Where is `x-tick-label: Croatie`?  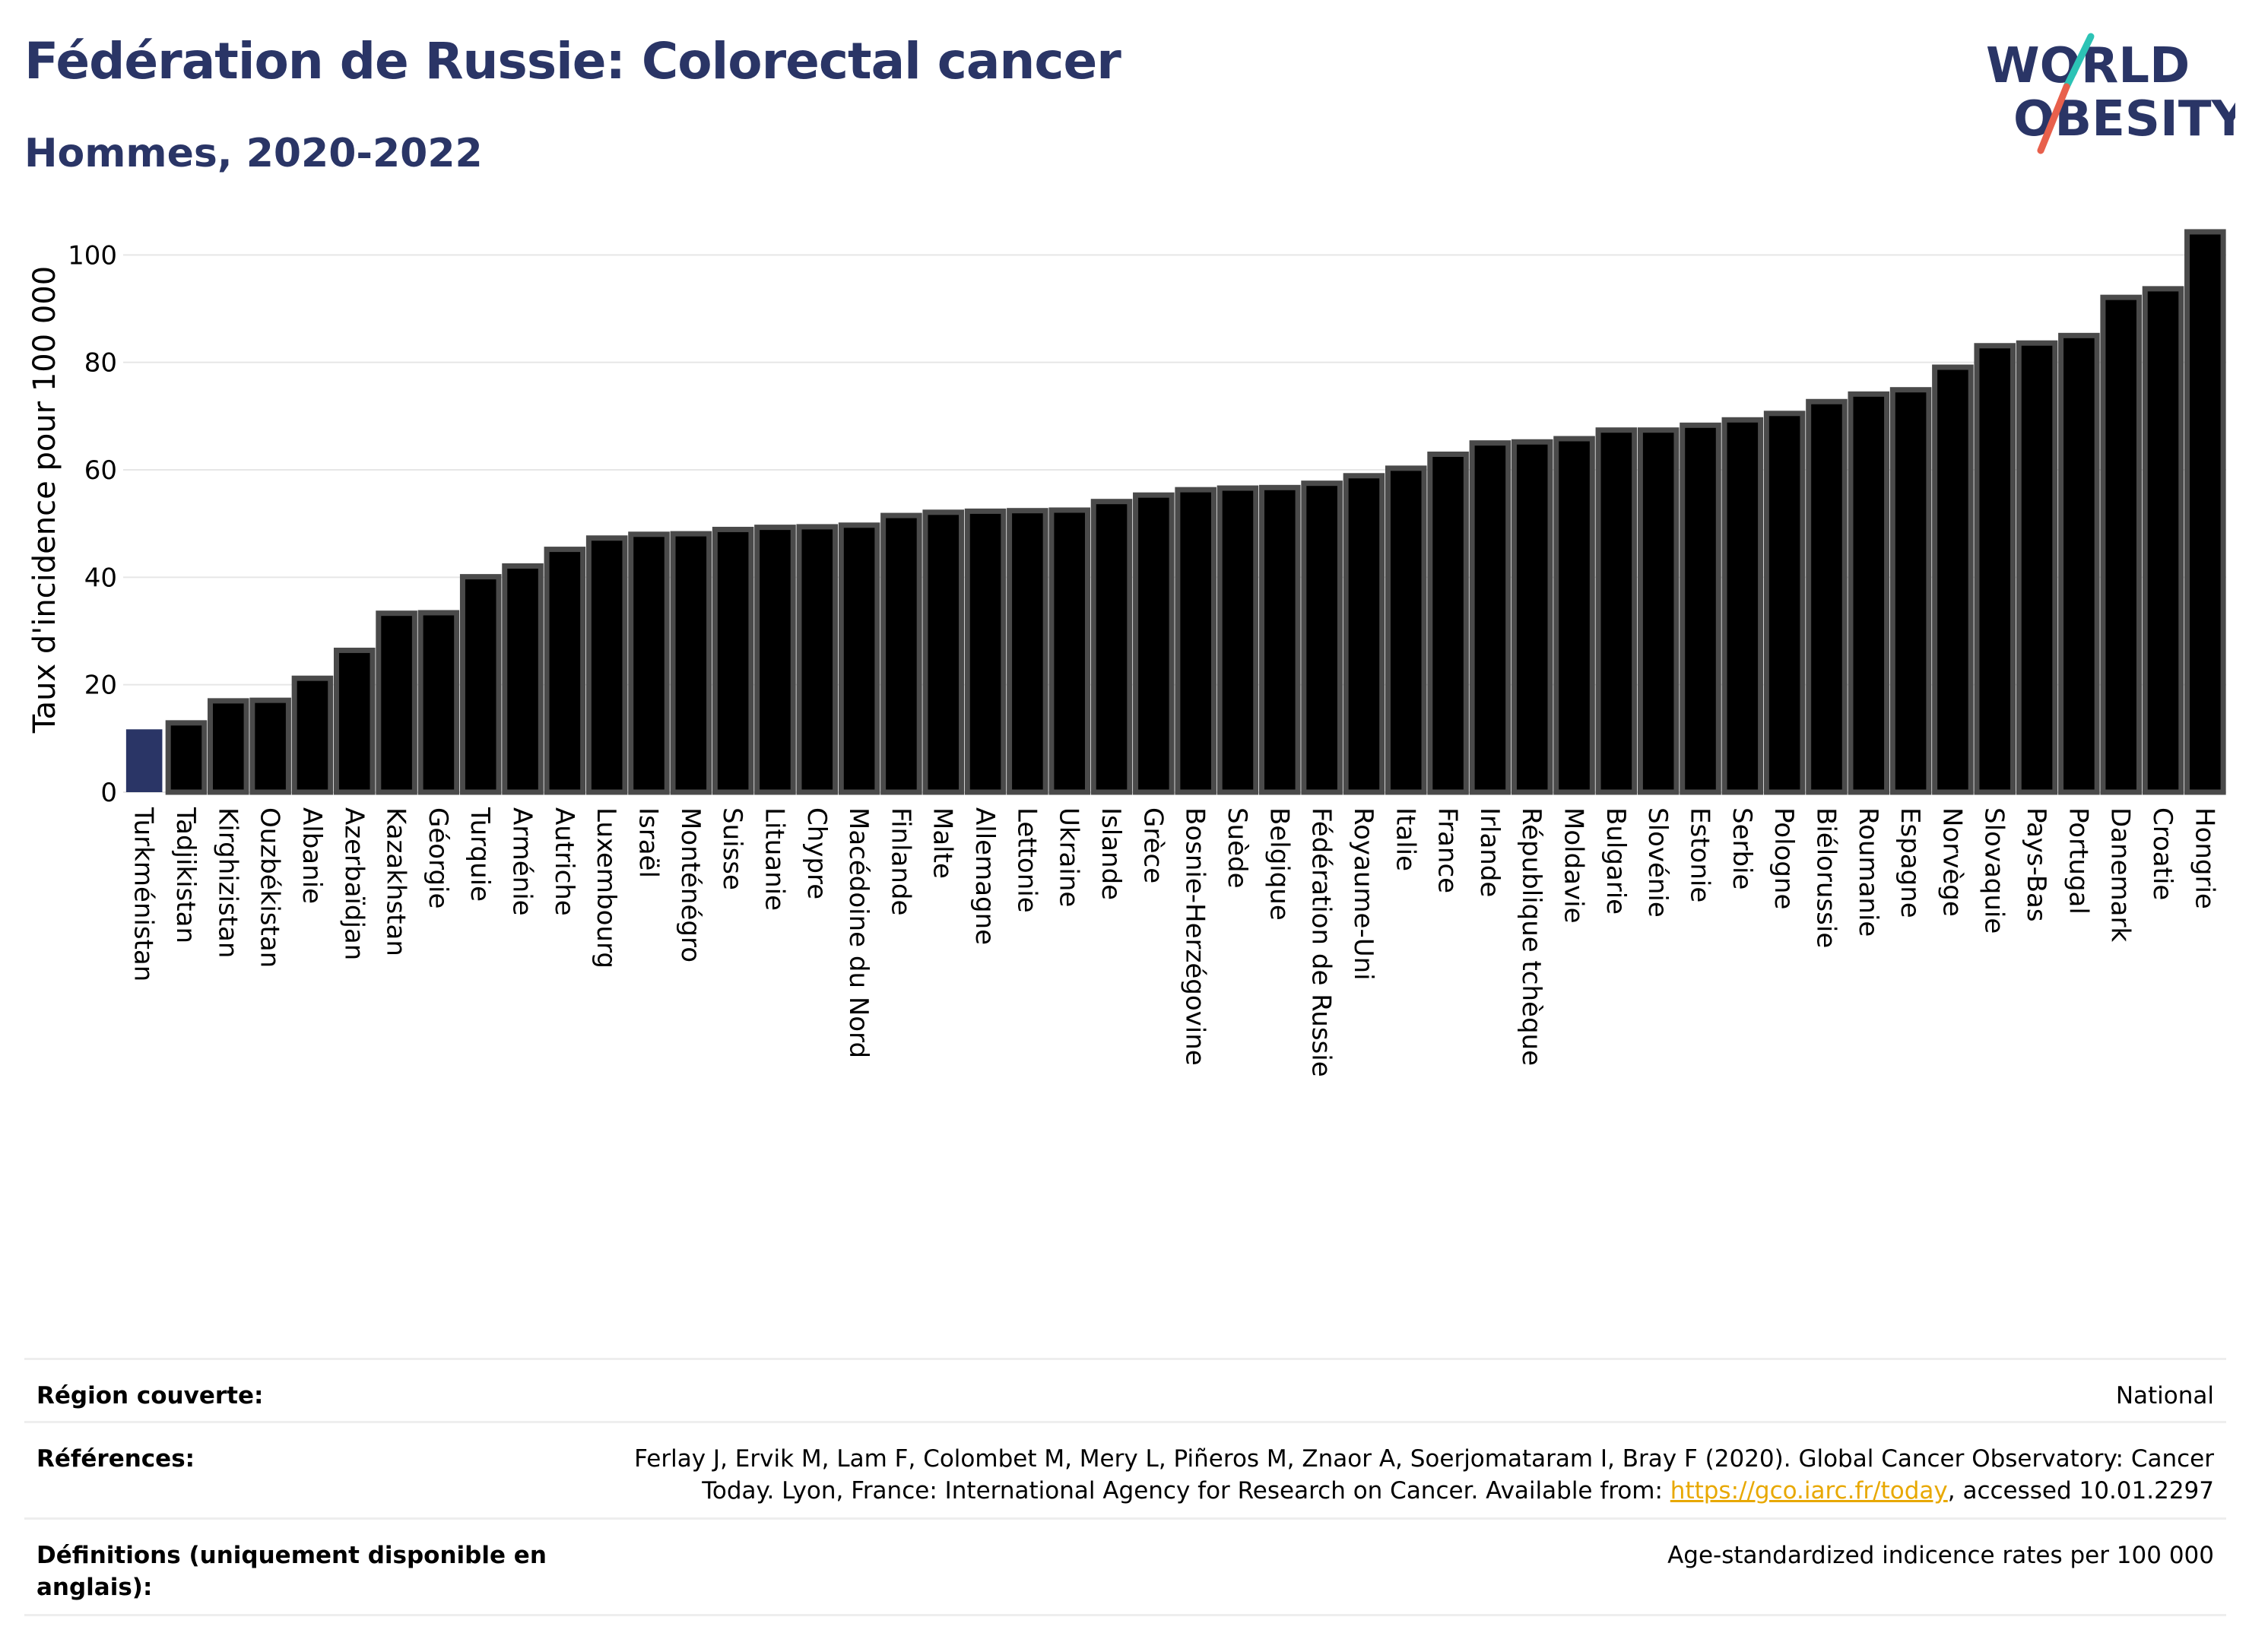 x-tick-label: Croatie is located at coordinates (2162, 853).